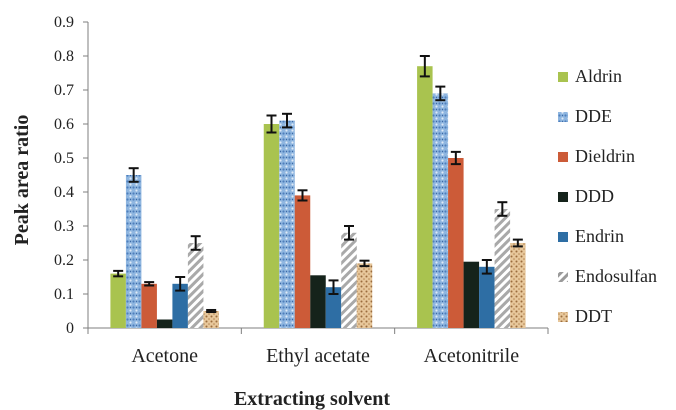 This screenshot has height=410, width=676. Describe the element at coordinates (64, 260) in the screenshot. I see `y-tick-label: 0.2` at that location.